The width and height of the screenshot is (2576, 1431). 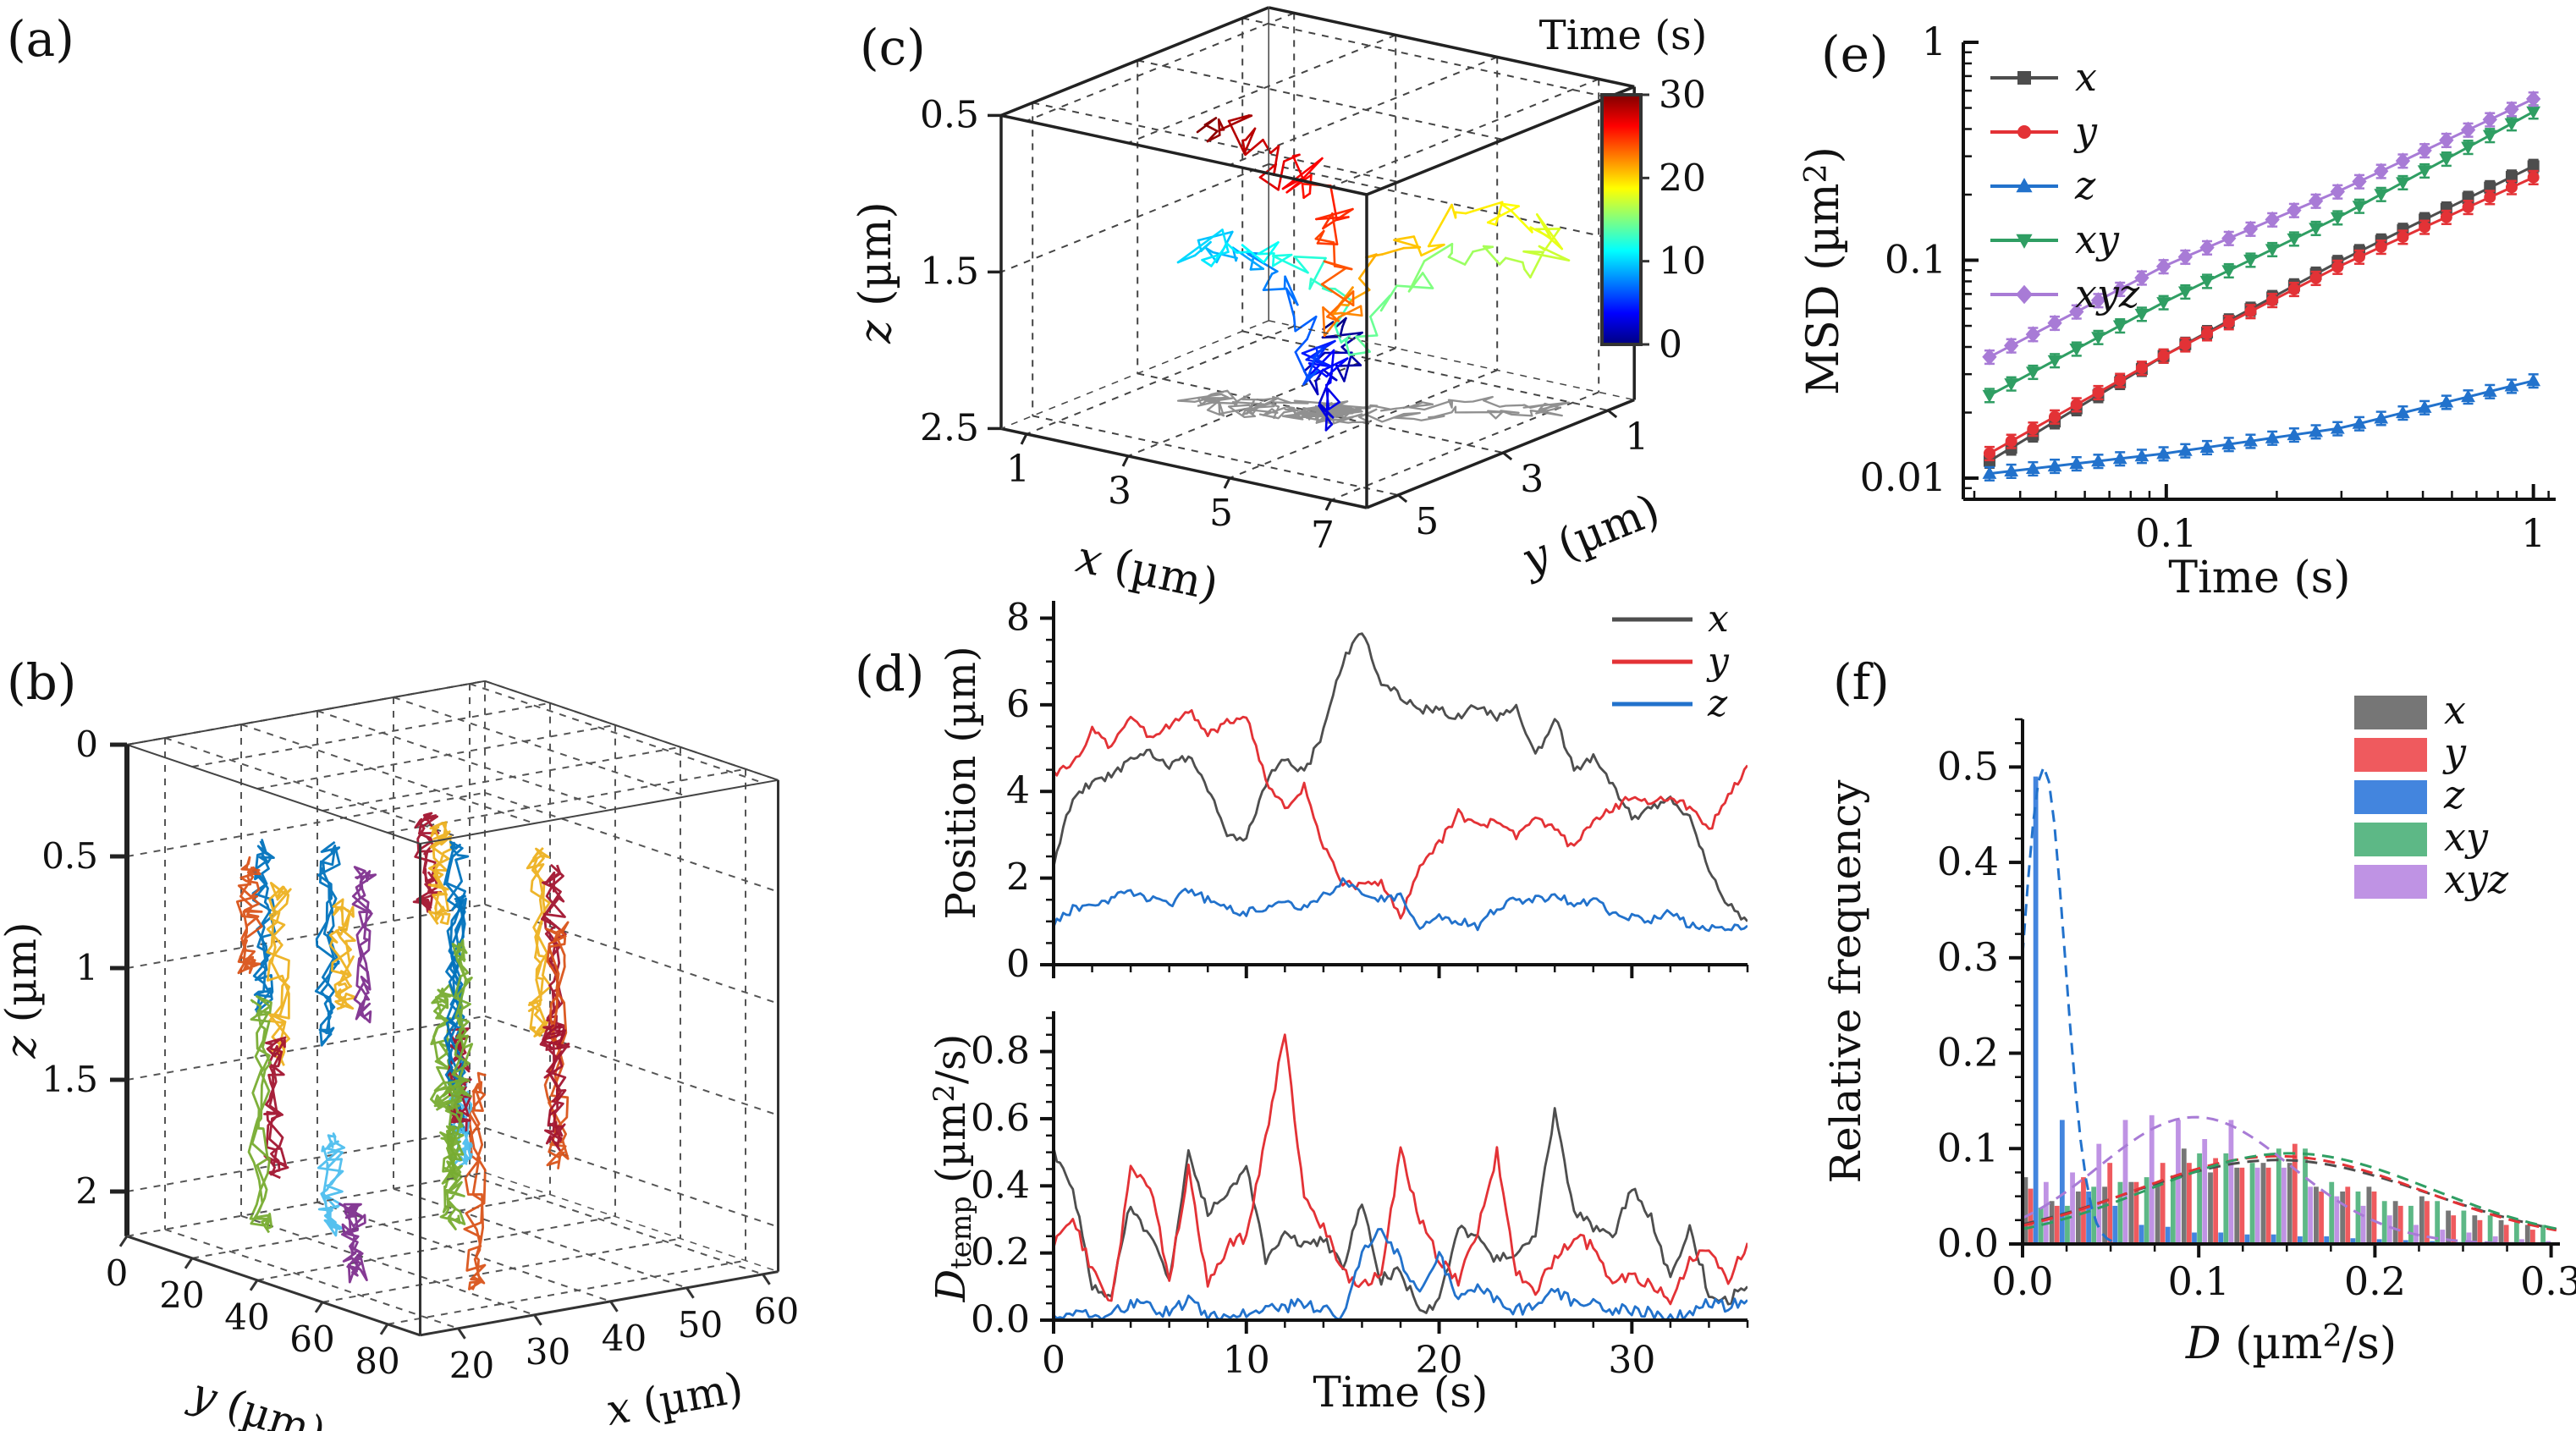 I want to click on relfreq-axis-title: Relative frequency, so click(x=1845, y=981).